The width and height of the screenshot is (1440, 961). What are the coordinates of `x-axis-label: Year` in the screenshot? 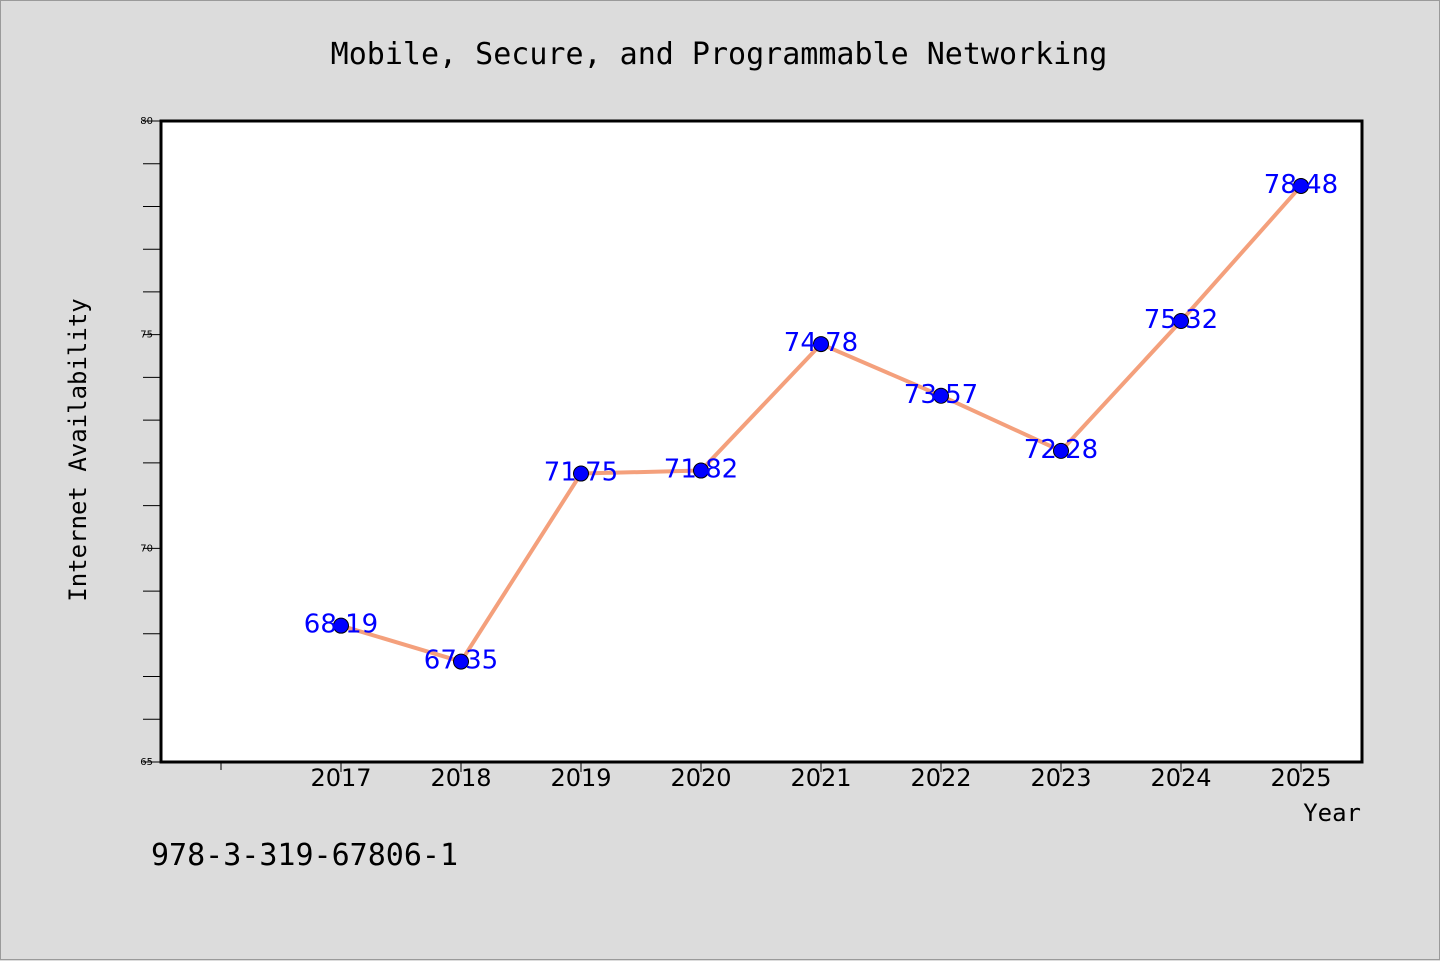 It's located at (1332, 813).